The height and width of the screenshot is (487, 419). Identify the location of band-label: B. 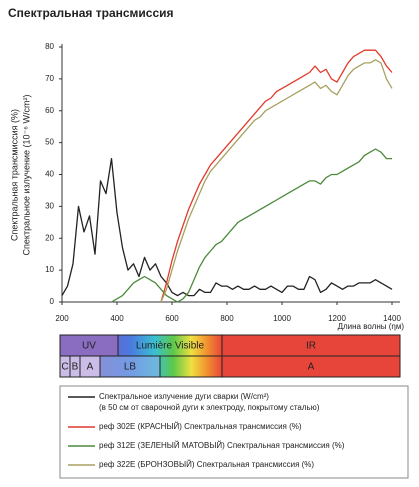
(75, 367).